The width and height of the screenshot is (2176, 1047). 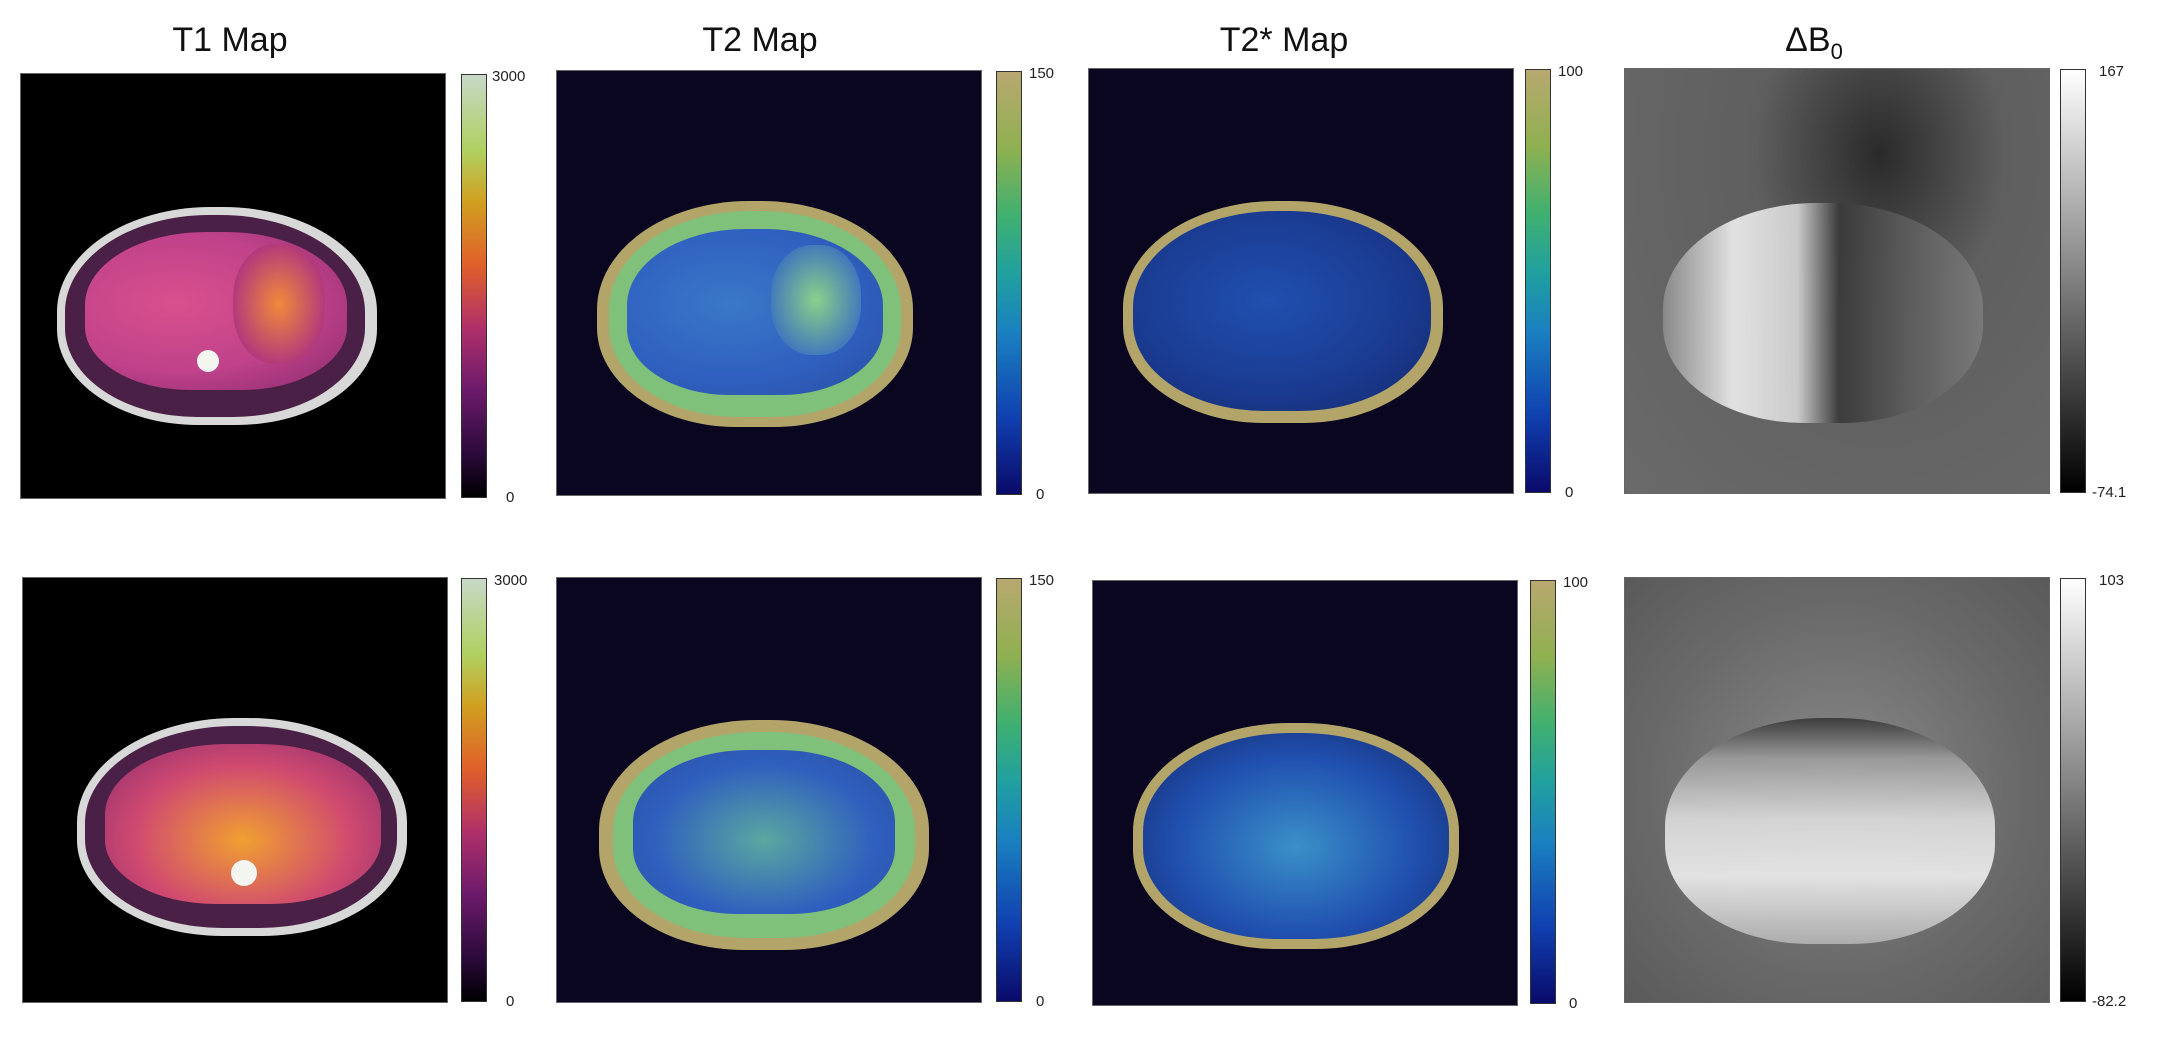 I want to click on delta-b-label: ΔB, so click(x=1808, y=40).